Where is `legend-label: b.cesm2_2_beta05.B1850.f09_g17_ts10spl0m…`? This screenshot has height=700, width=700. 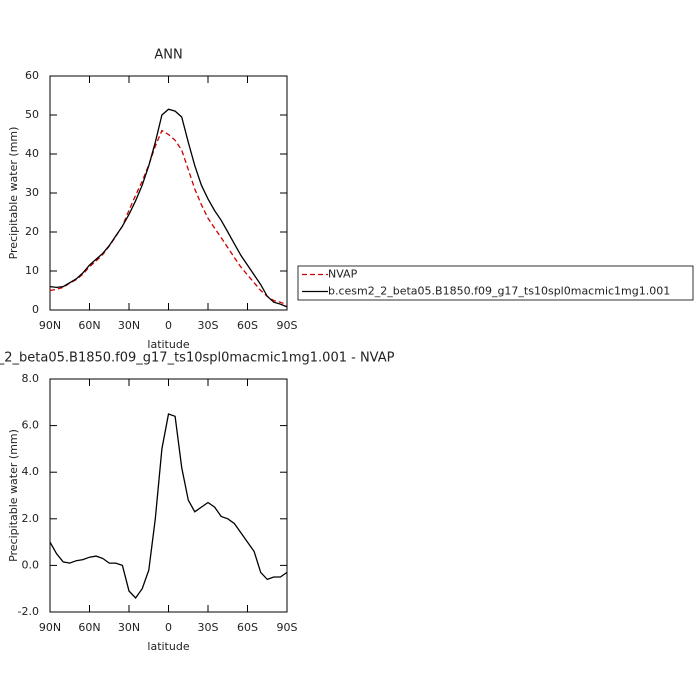
legend-label: b.cesm2_2_beta05.B1850.f09_g17_ts10spl0m… is located at coordinates (499, 291).